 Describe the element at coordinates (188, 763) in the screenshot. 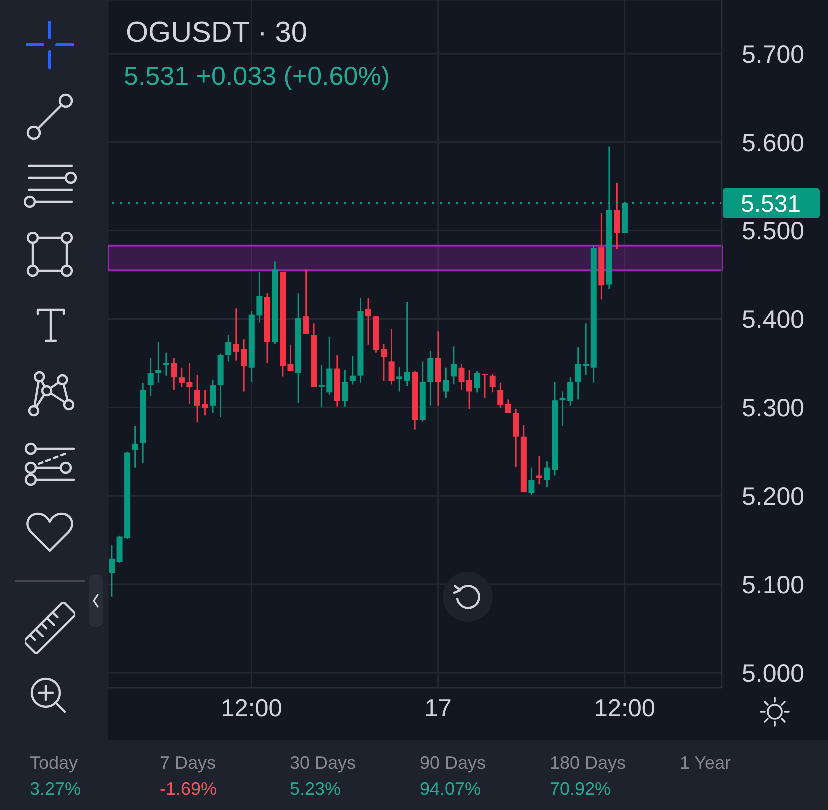

I see `text: 7 Days` at that location.